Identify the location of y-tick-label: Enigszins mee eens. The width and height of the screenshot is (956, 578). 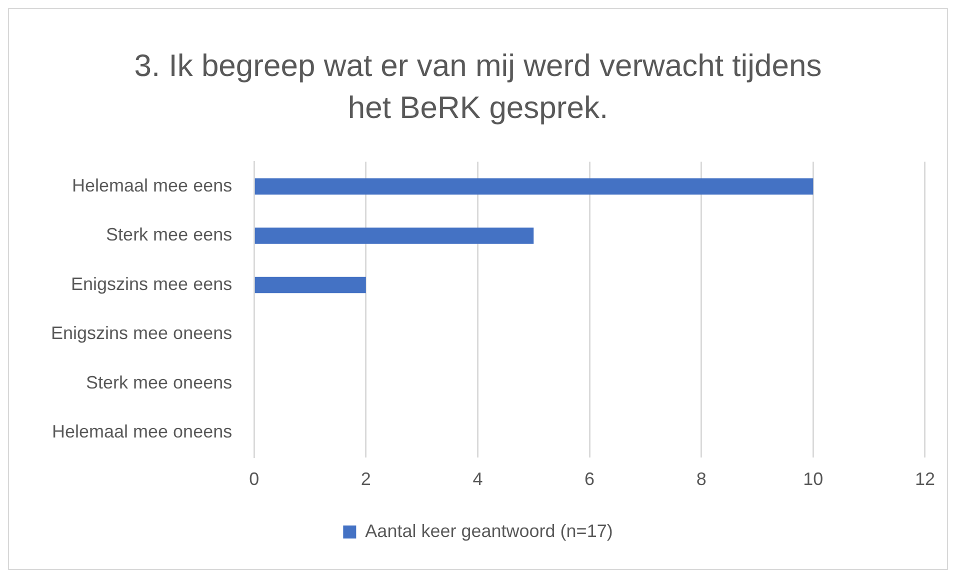
(151, 284).